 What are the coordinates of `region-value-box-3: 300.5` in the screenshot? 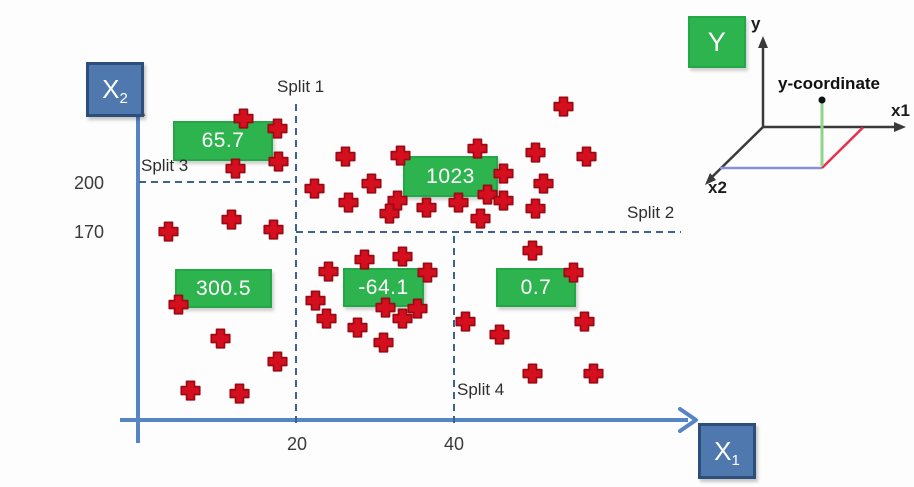 It's located at (223, 288).